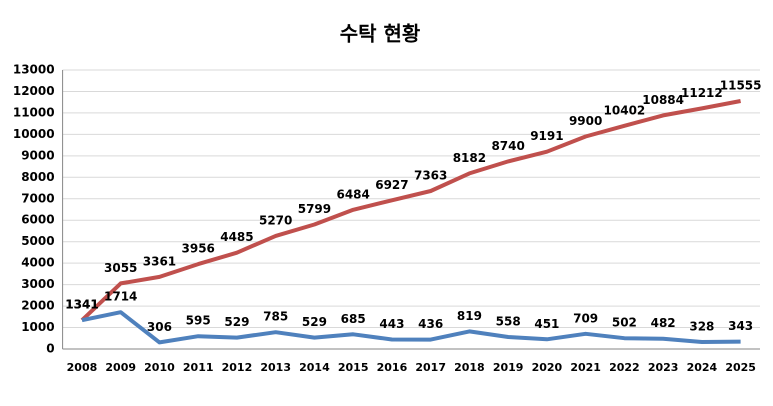 Image resolution: width=773 pixels, height=406 pixels. I want to click on data-label: 685, so click(353, 319).